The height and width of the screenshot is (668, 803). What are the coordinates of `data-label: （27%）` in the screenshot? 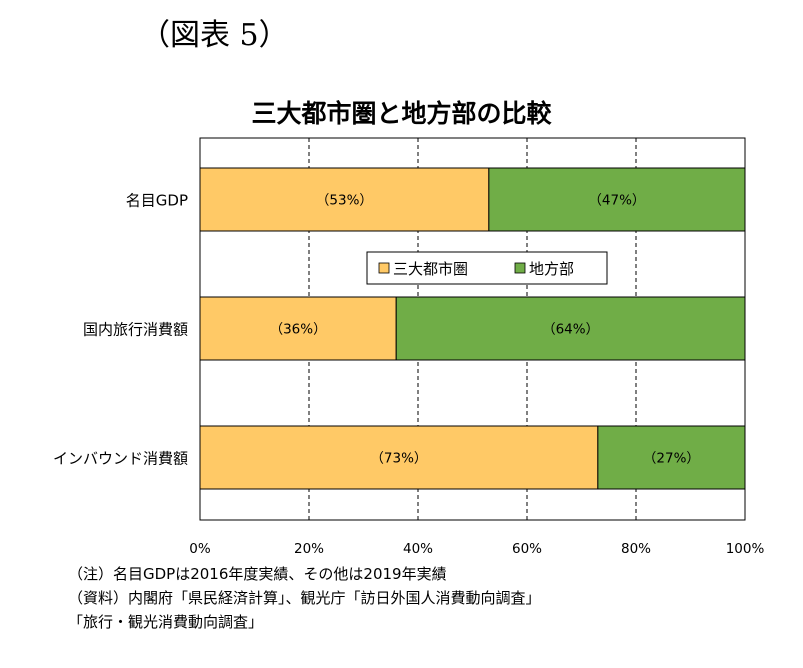 It's located at (671, 459).